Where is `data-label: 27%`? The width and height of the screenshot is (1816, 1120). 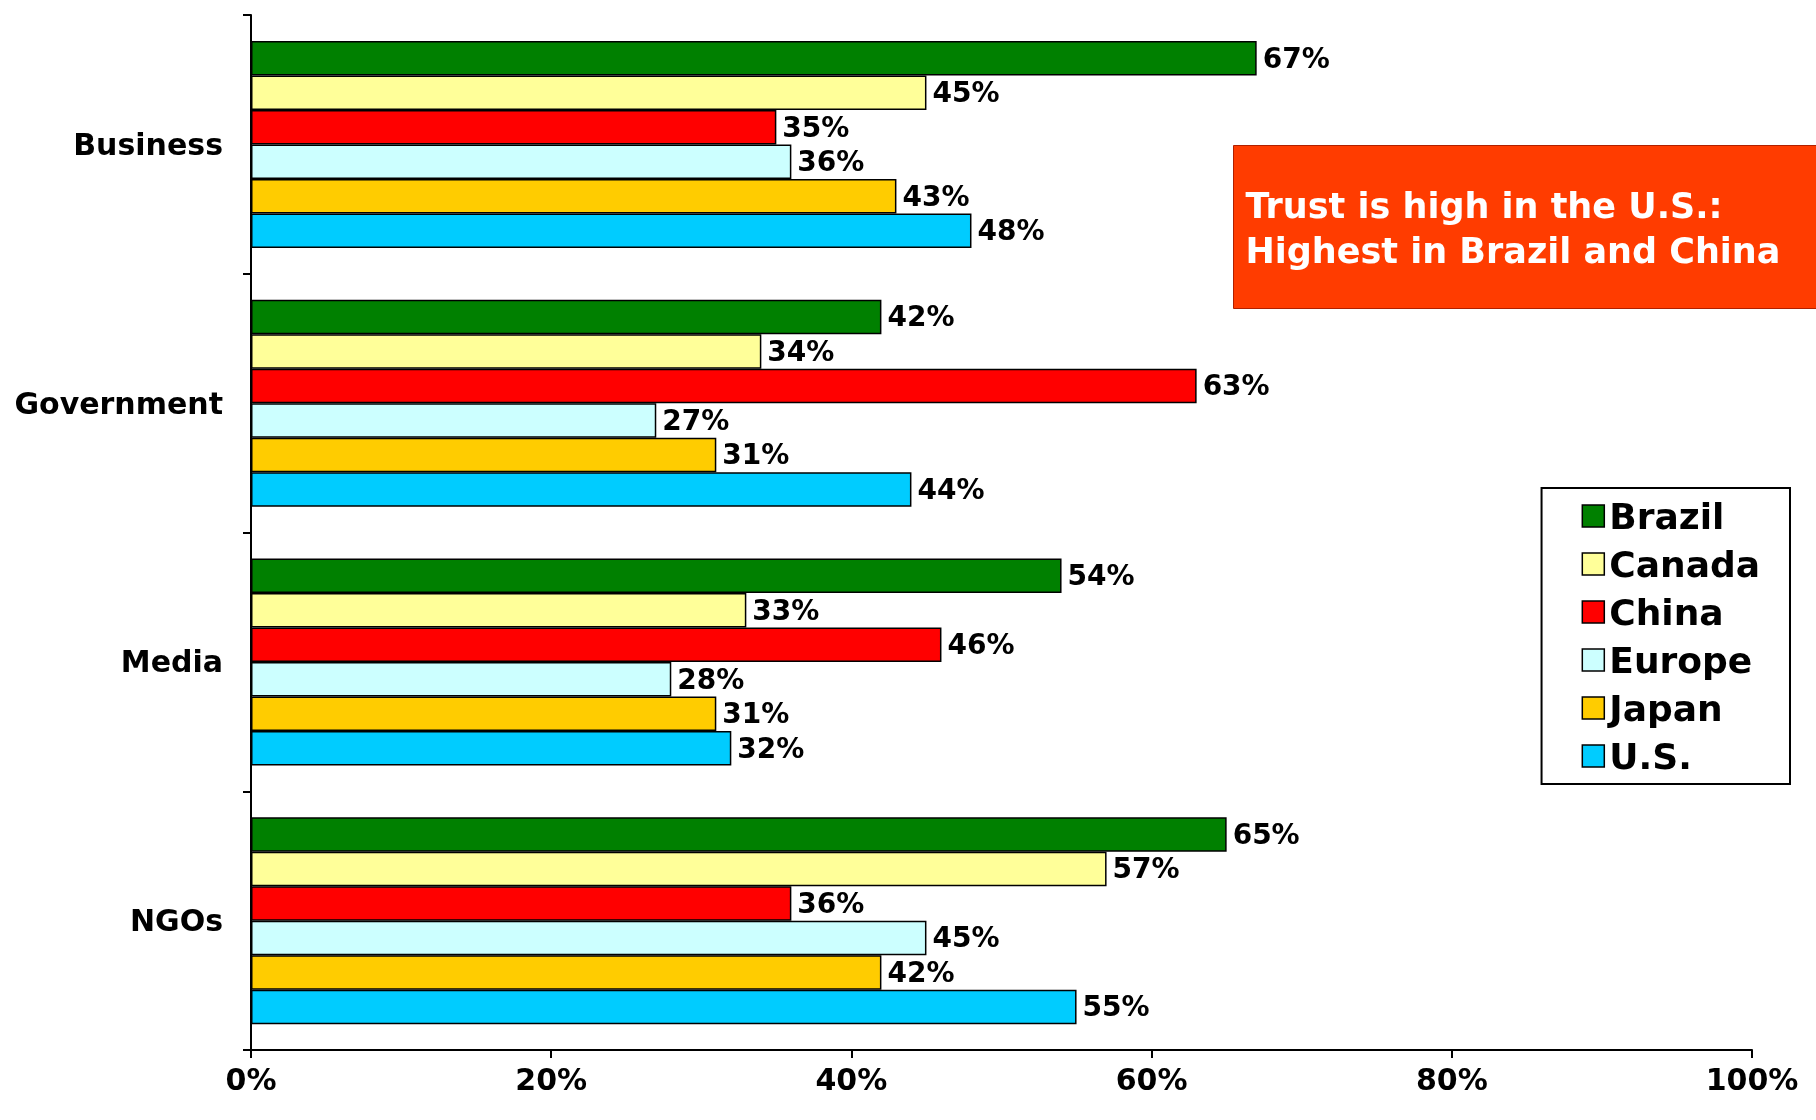 data-label: 27% is located at coordinates (696, 420).